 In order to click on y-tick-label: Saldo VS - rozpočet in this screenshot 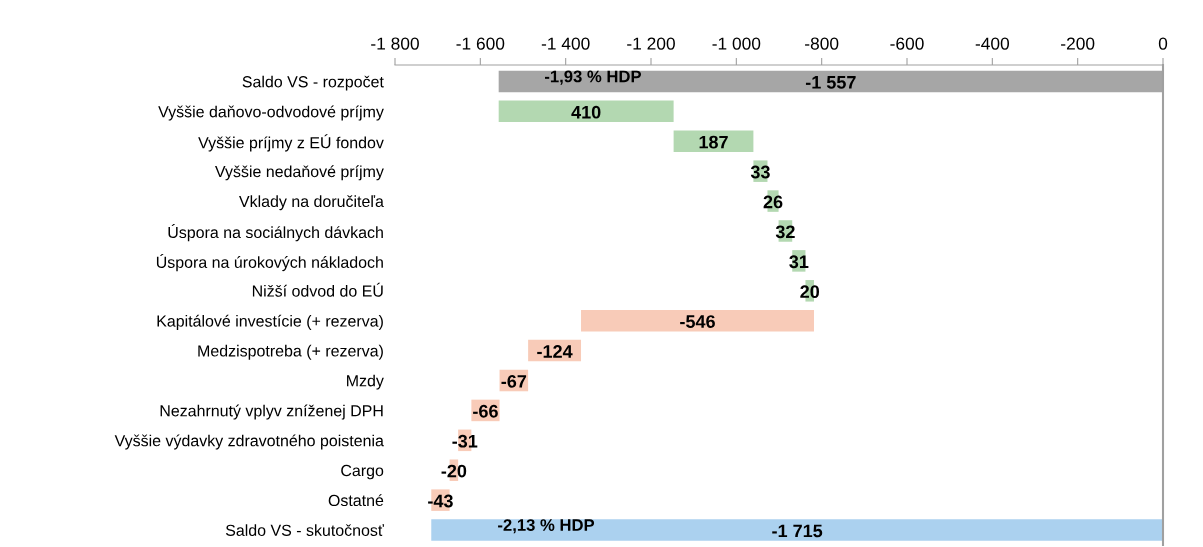, I will do `click(313, 83)`.